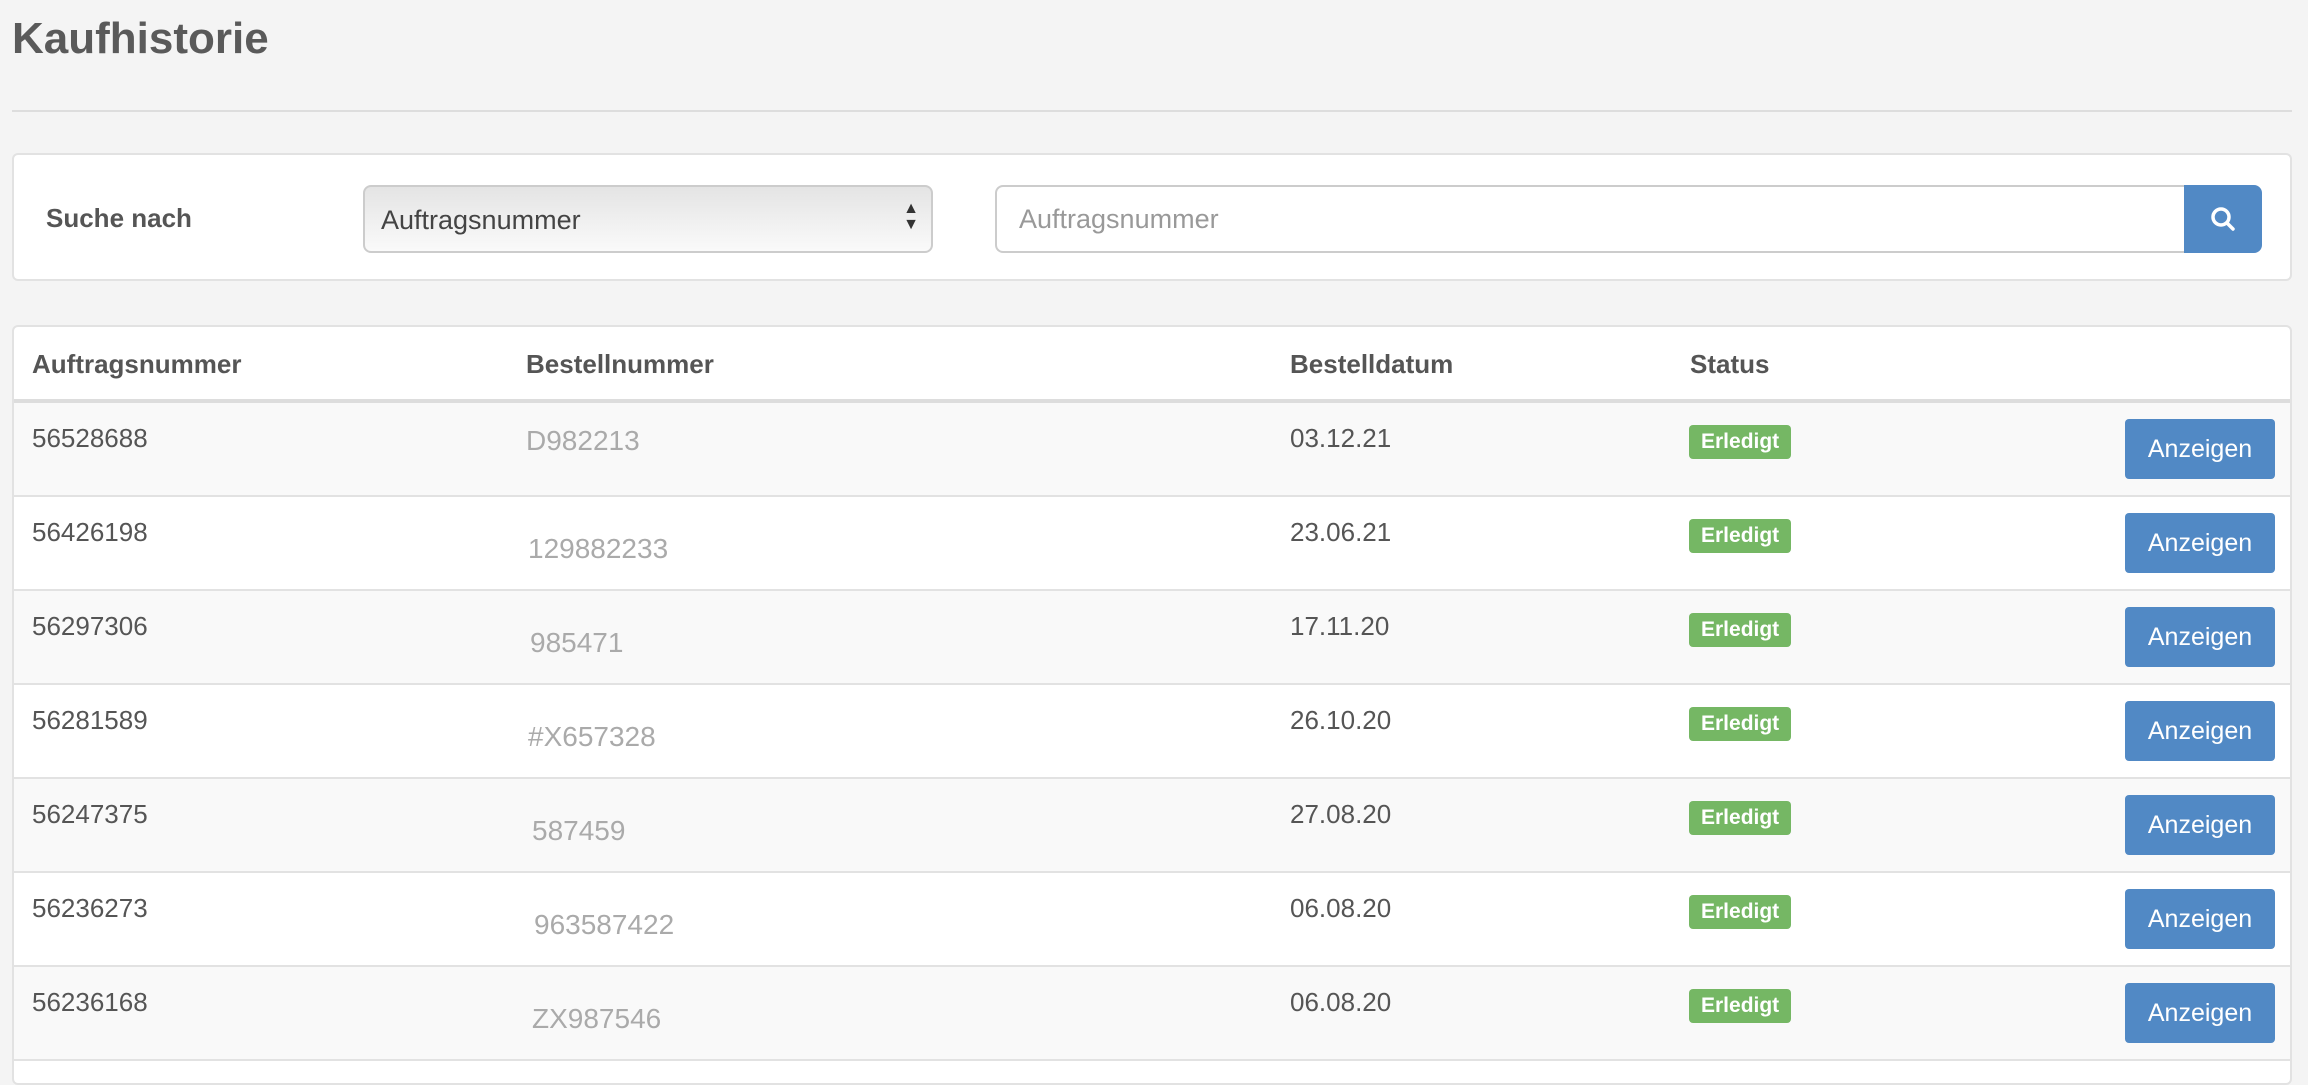 This screenshot has width=2308, height=1085. Describe the element at coordinates (1152, 826) in the screenshot. I see `table-row: 56247375 587459 27.08.20 Erledigt Anzeigen` at that location.